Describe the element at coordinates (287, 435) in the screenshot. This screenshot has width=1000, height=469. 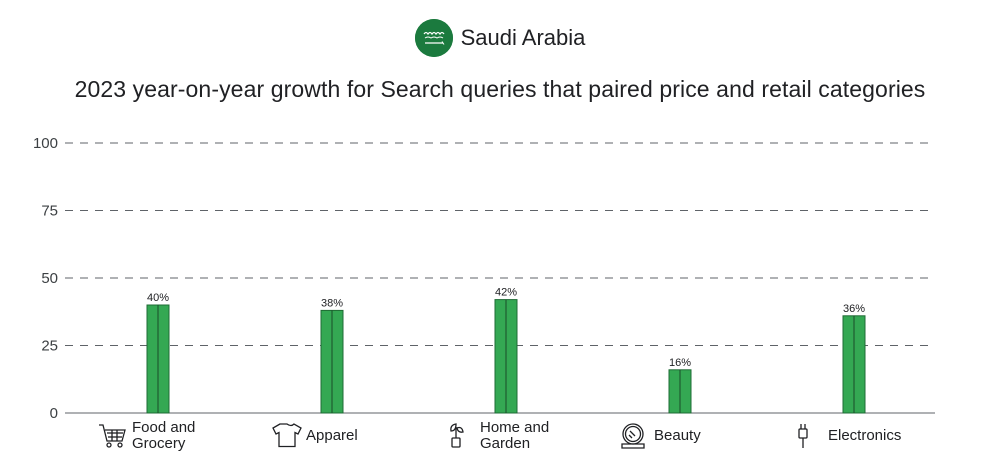
I see `t-shirt-icon` at that location.